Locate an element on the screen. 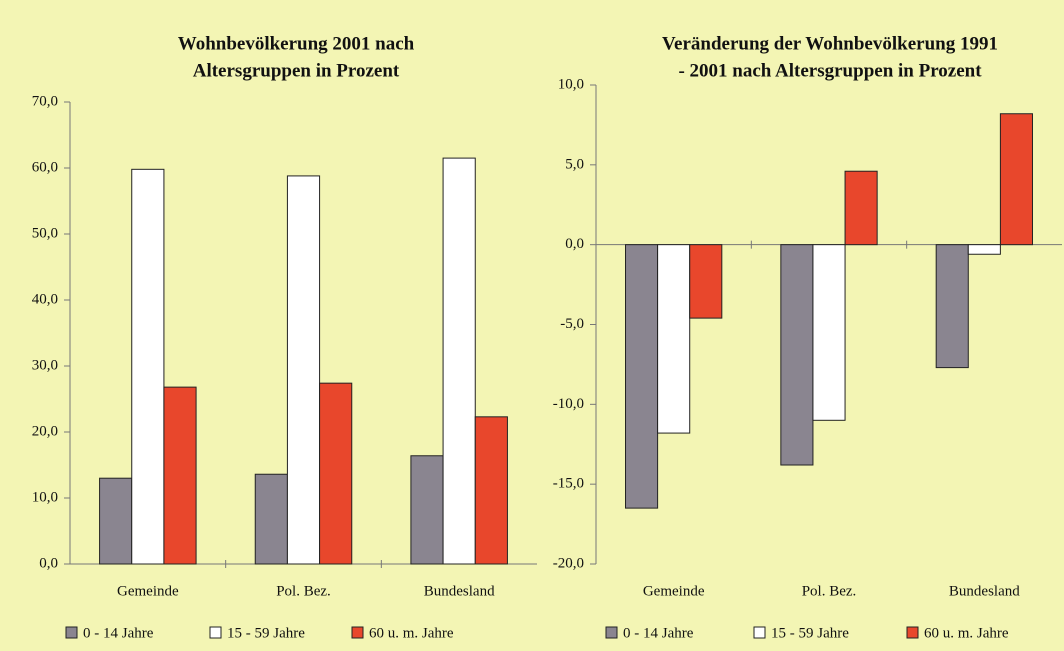  chart-title: Veränderung der Wohnbevölkerung 1991 is located at coordinates (830, 43).